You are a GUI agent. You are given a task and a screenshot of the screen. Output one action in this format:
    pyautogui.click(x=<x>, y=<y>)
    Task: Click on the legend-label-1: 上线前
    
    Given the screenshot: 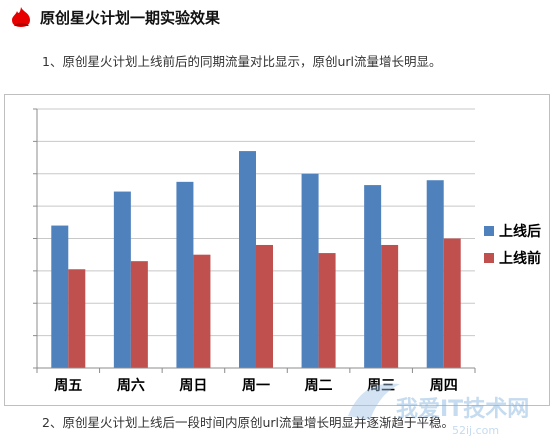 What is the action you would take?
    pyautogui.click(x=520, y=258)
    